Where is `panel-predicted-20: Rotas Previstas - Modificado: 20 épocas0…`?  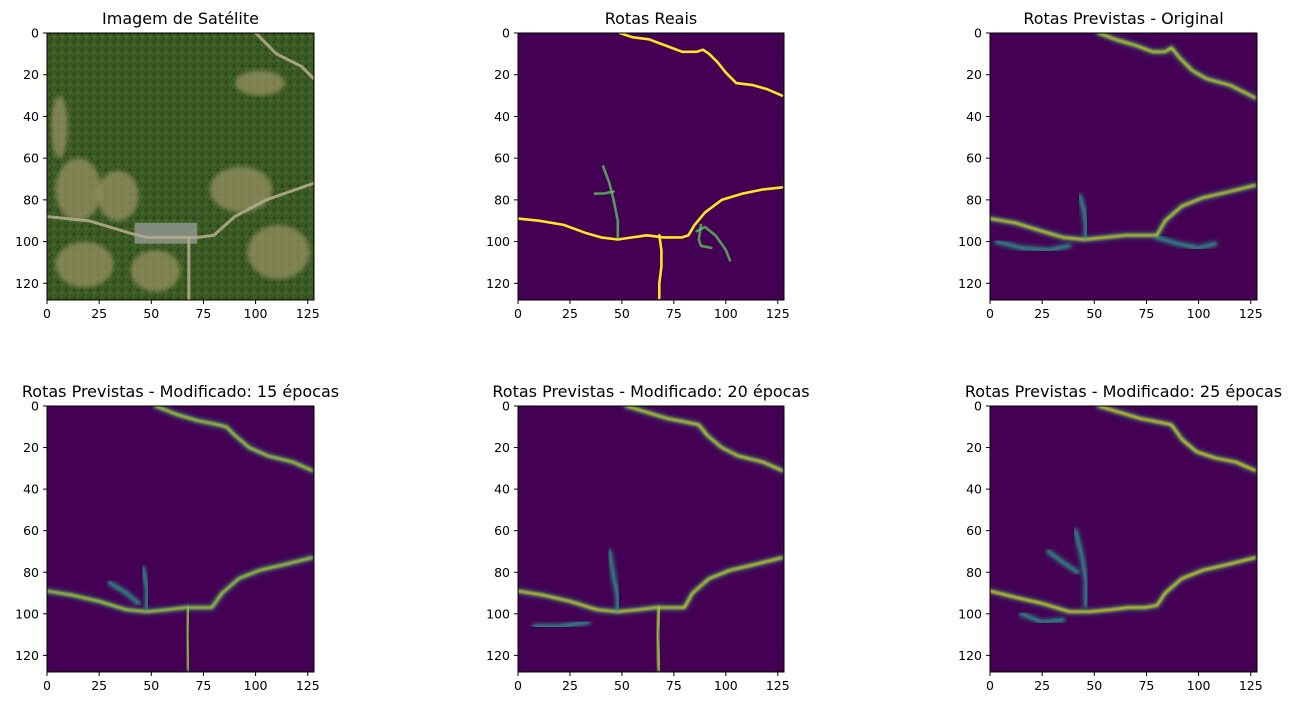
panel-predicted-20: Rotas Previstas - Modificado: 20 épocas0… is located at coordinates (647, 537).